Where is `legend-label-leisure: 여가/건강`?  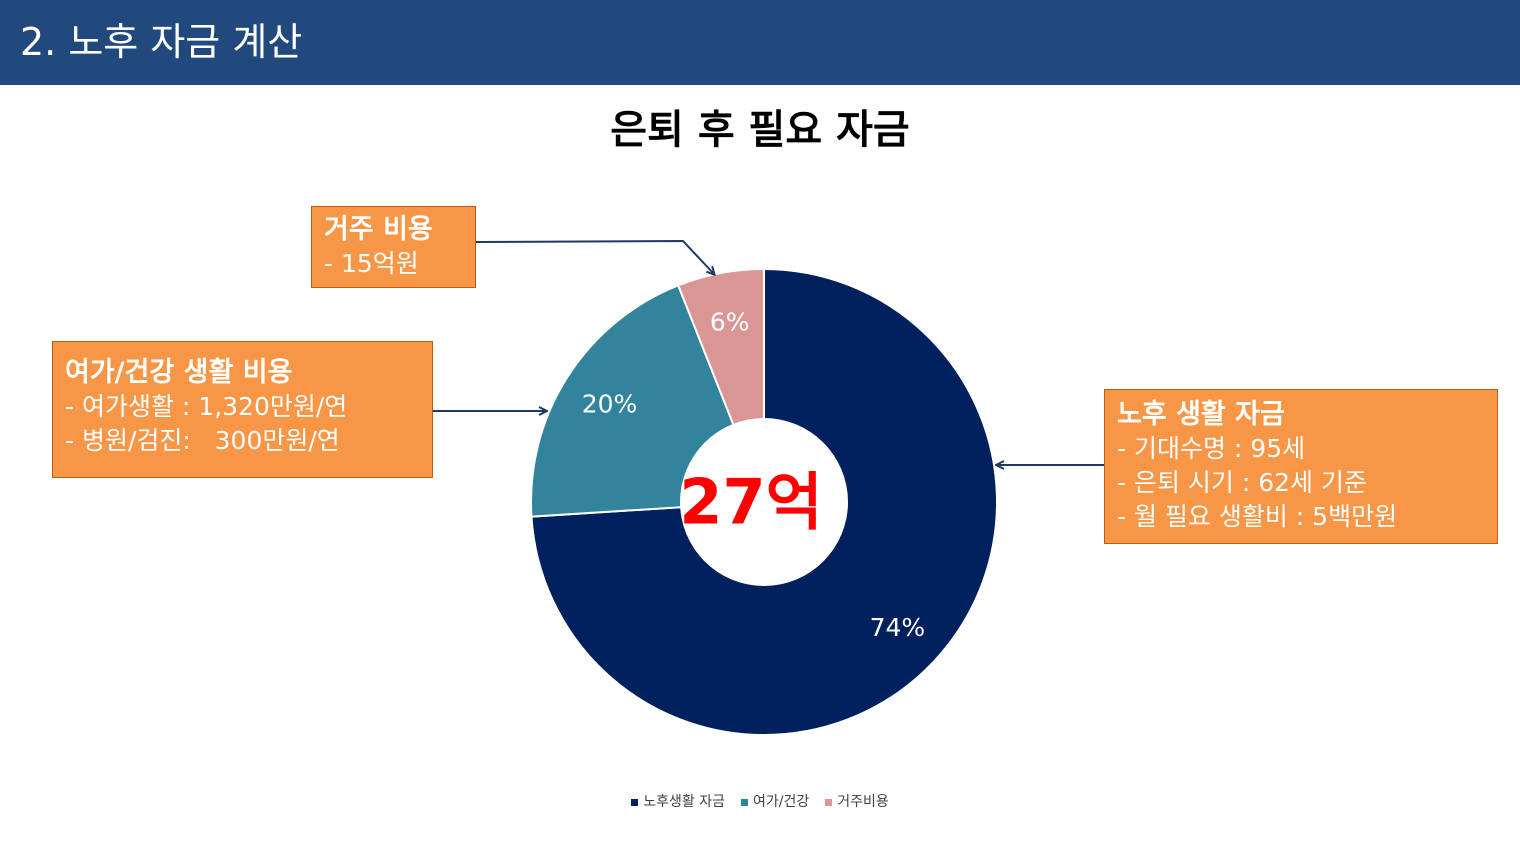
legend-label-leisure: 여가/건강 is located at coordinates (781, 802).